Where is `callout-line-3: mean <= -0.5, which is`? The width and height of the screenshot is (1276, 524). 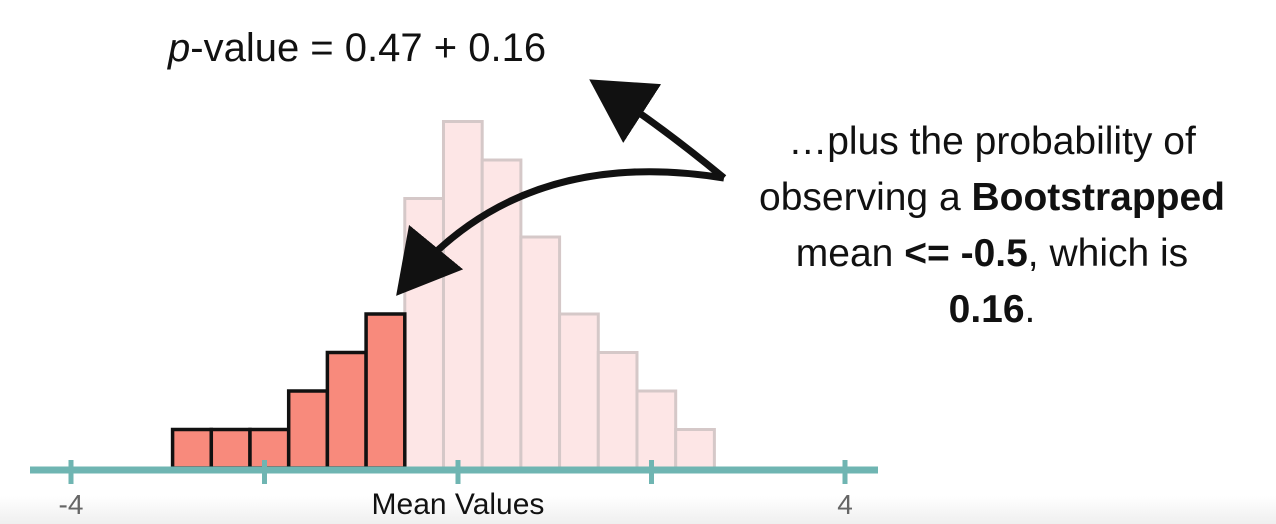 callout-line-3: mean <= -0.5, which is is located at coordinates (992, 253).